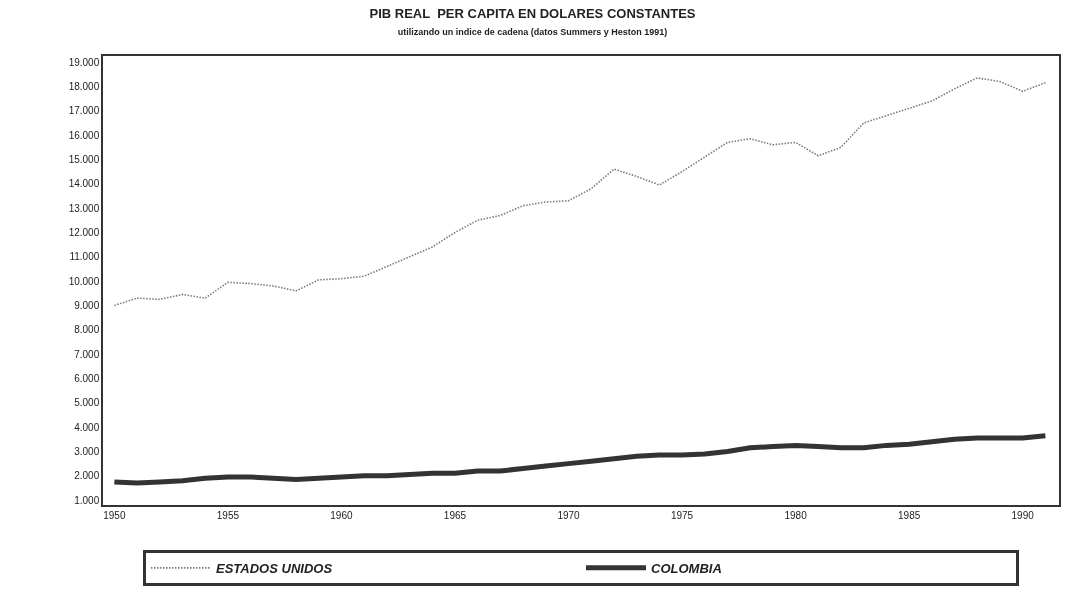 Image resolution: width=1065 pixels, height=593 pixels. Describe the element at coordinates (686, 568) in the screenshot. I see `legend-label: COLOMBIA` at that location.